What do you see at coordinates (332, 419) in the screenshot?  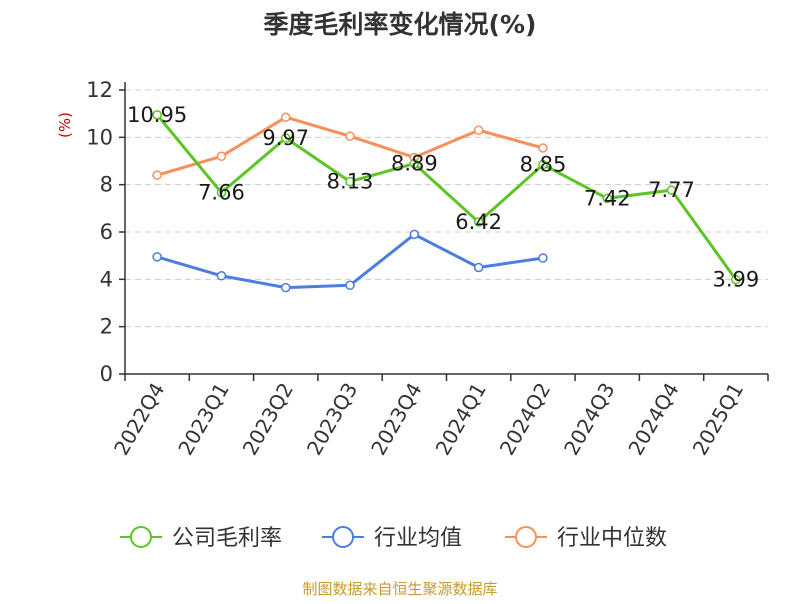 I see `x-tick-label: 2023Q3` at bounding box center [332, 419].